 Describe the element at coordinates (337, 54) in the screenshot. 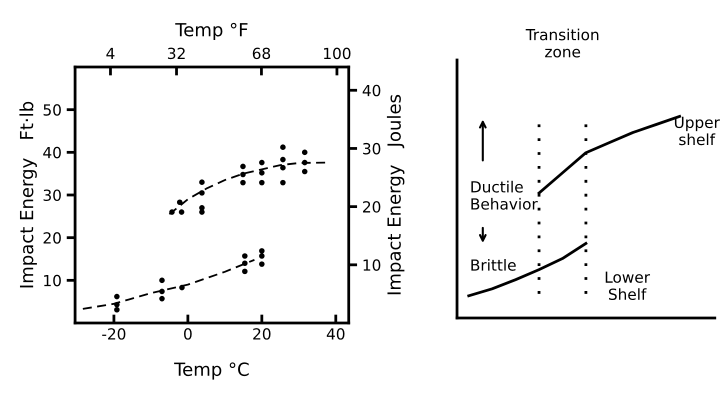

I see `x2-tick-label: 100` at that location.